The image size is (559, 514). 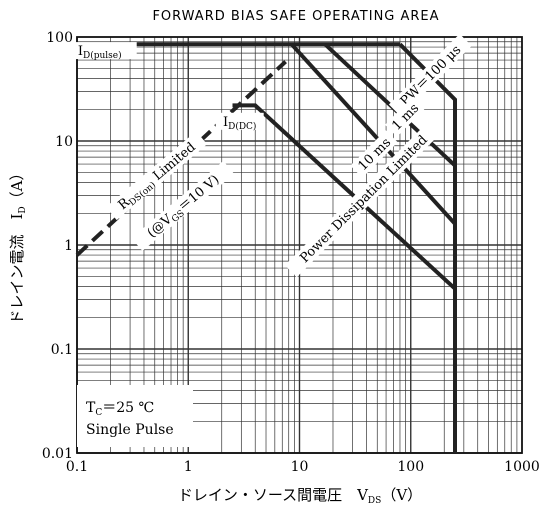 I want to click on series-line-pw100, so click(x=427, y=247).